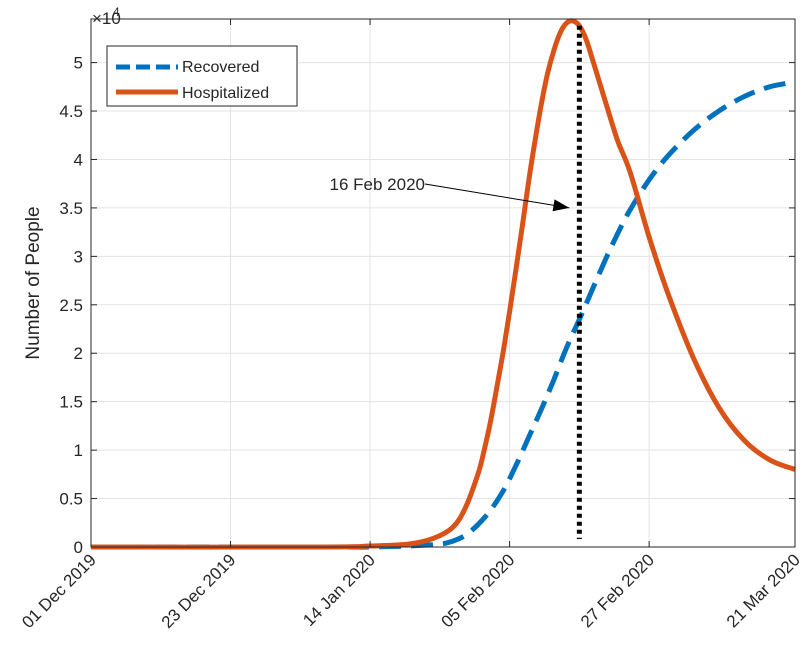 The image size is (809, 662). Describe the element at coordinates (497, 196) in the screenshot. I see `annotation-arrow-line` at that location.